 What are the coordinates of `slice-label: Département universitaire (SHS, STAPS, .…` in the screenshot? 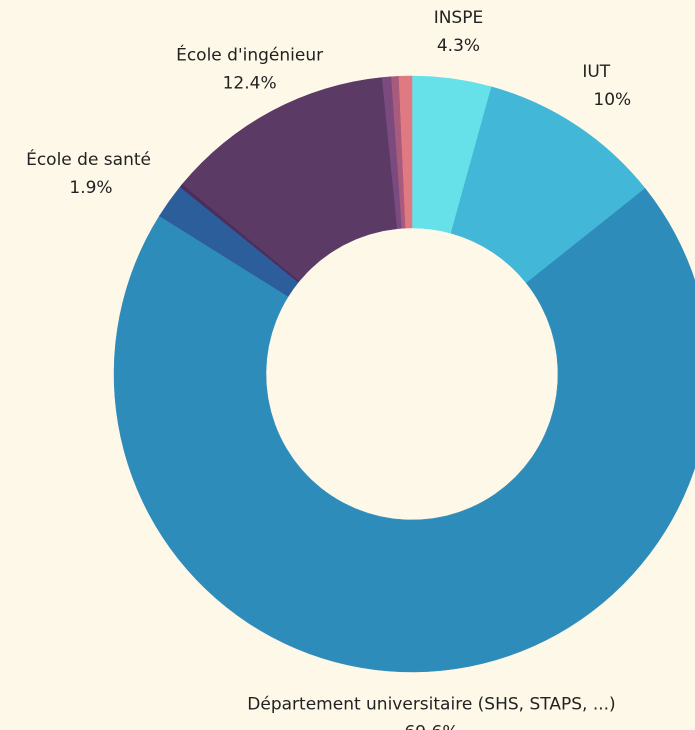 It's located at (431, 704).